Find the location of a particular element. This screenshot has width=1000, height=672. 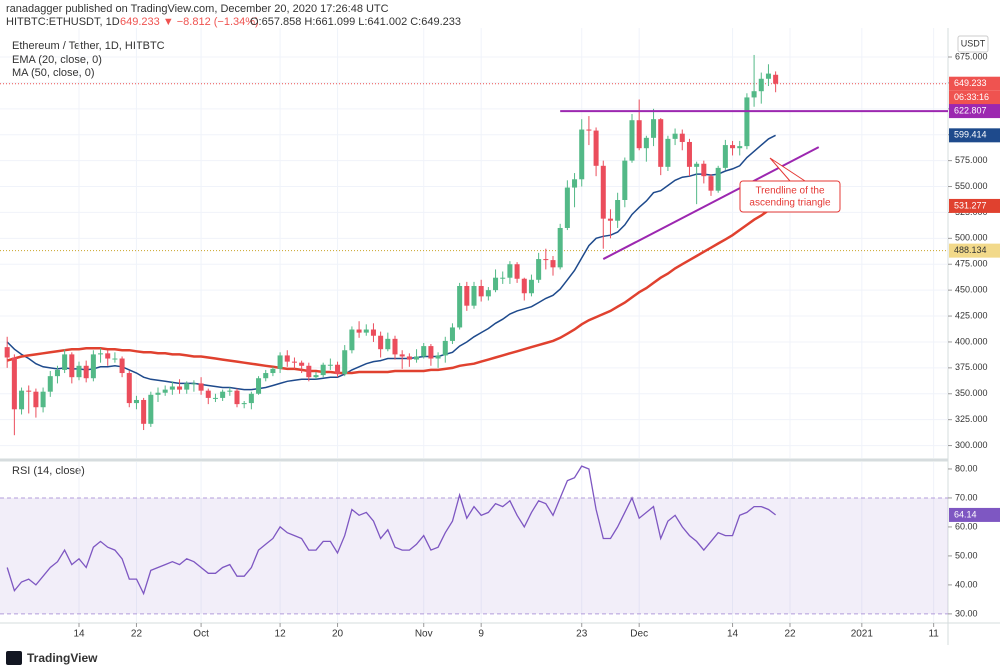

x-tick-label: Nov is located at coordinates (424, 634).